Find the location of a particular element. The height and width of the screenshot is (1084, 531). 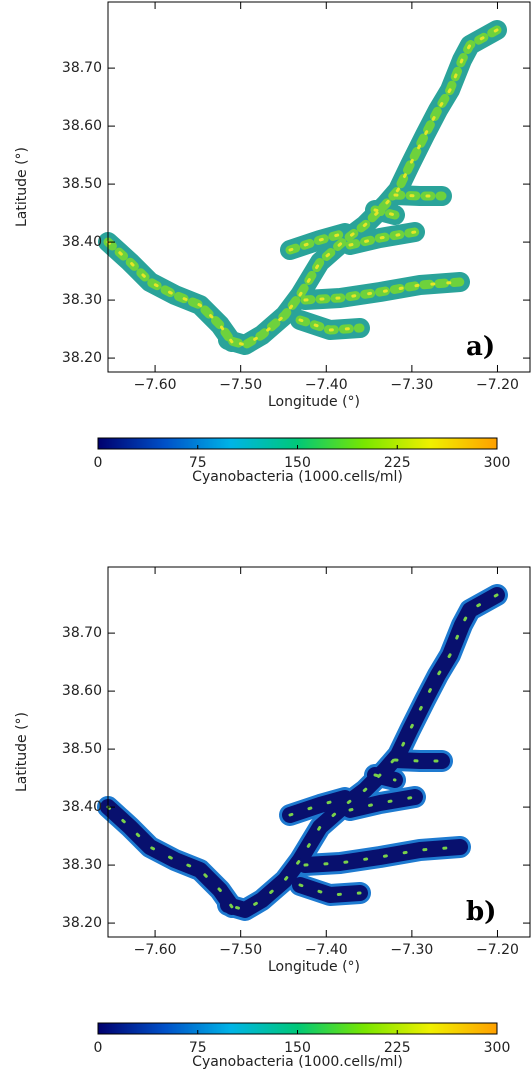

panel-label: a) is located at coordinates (480, 347).